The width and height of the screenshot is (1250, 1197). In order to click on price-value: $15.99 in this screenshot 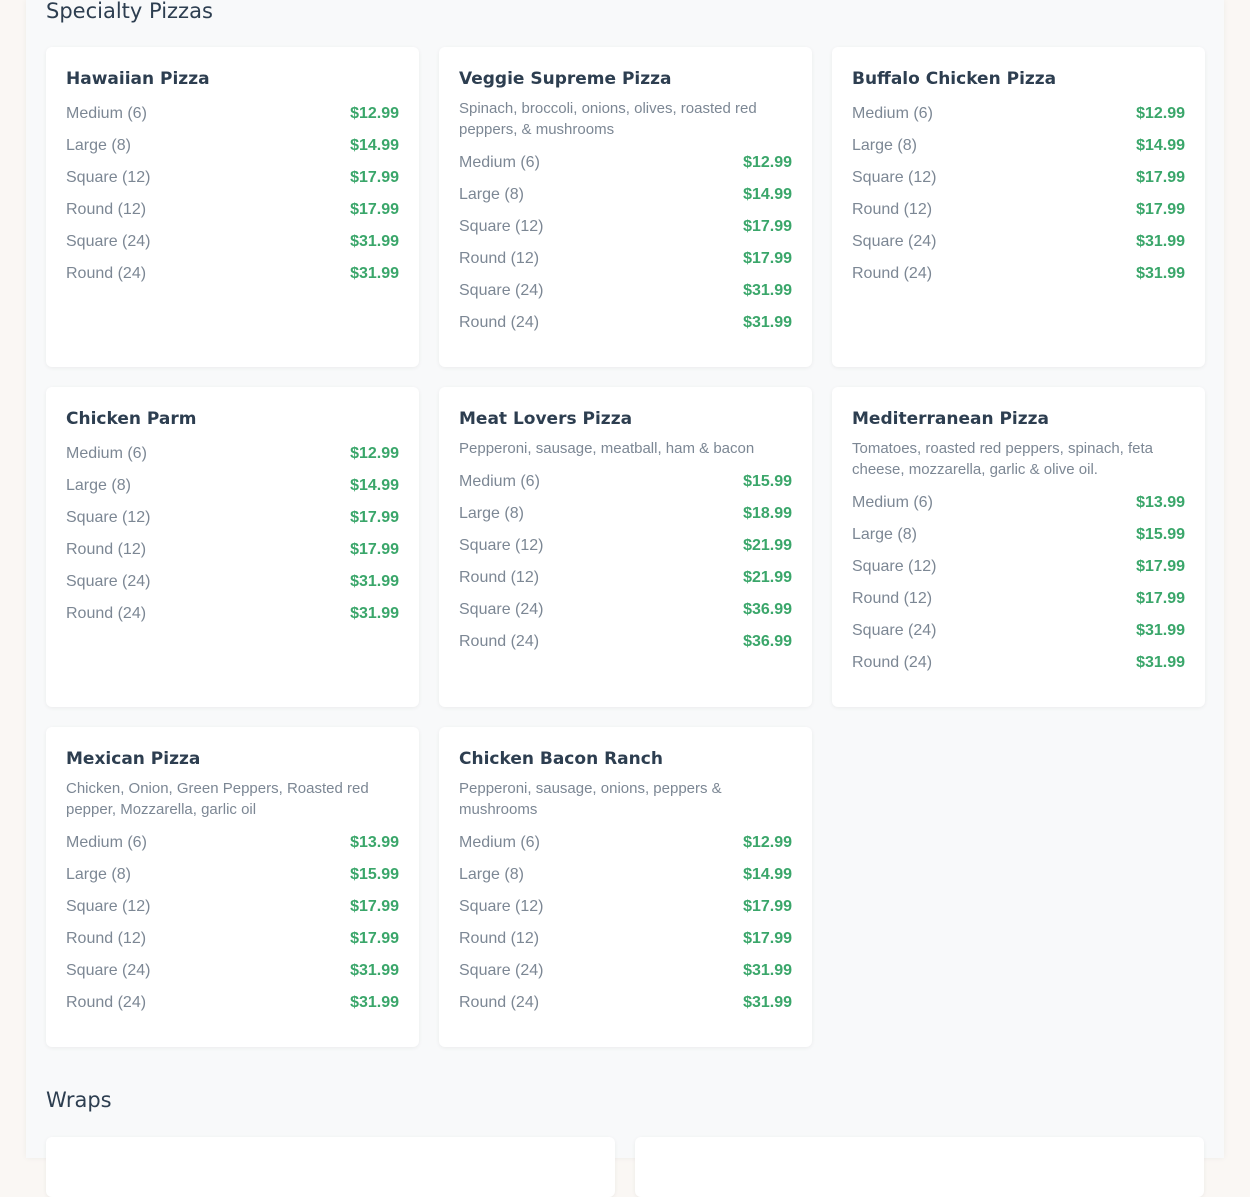, I will do `click(1160, 534)`.